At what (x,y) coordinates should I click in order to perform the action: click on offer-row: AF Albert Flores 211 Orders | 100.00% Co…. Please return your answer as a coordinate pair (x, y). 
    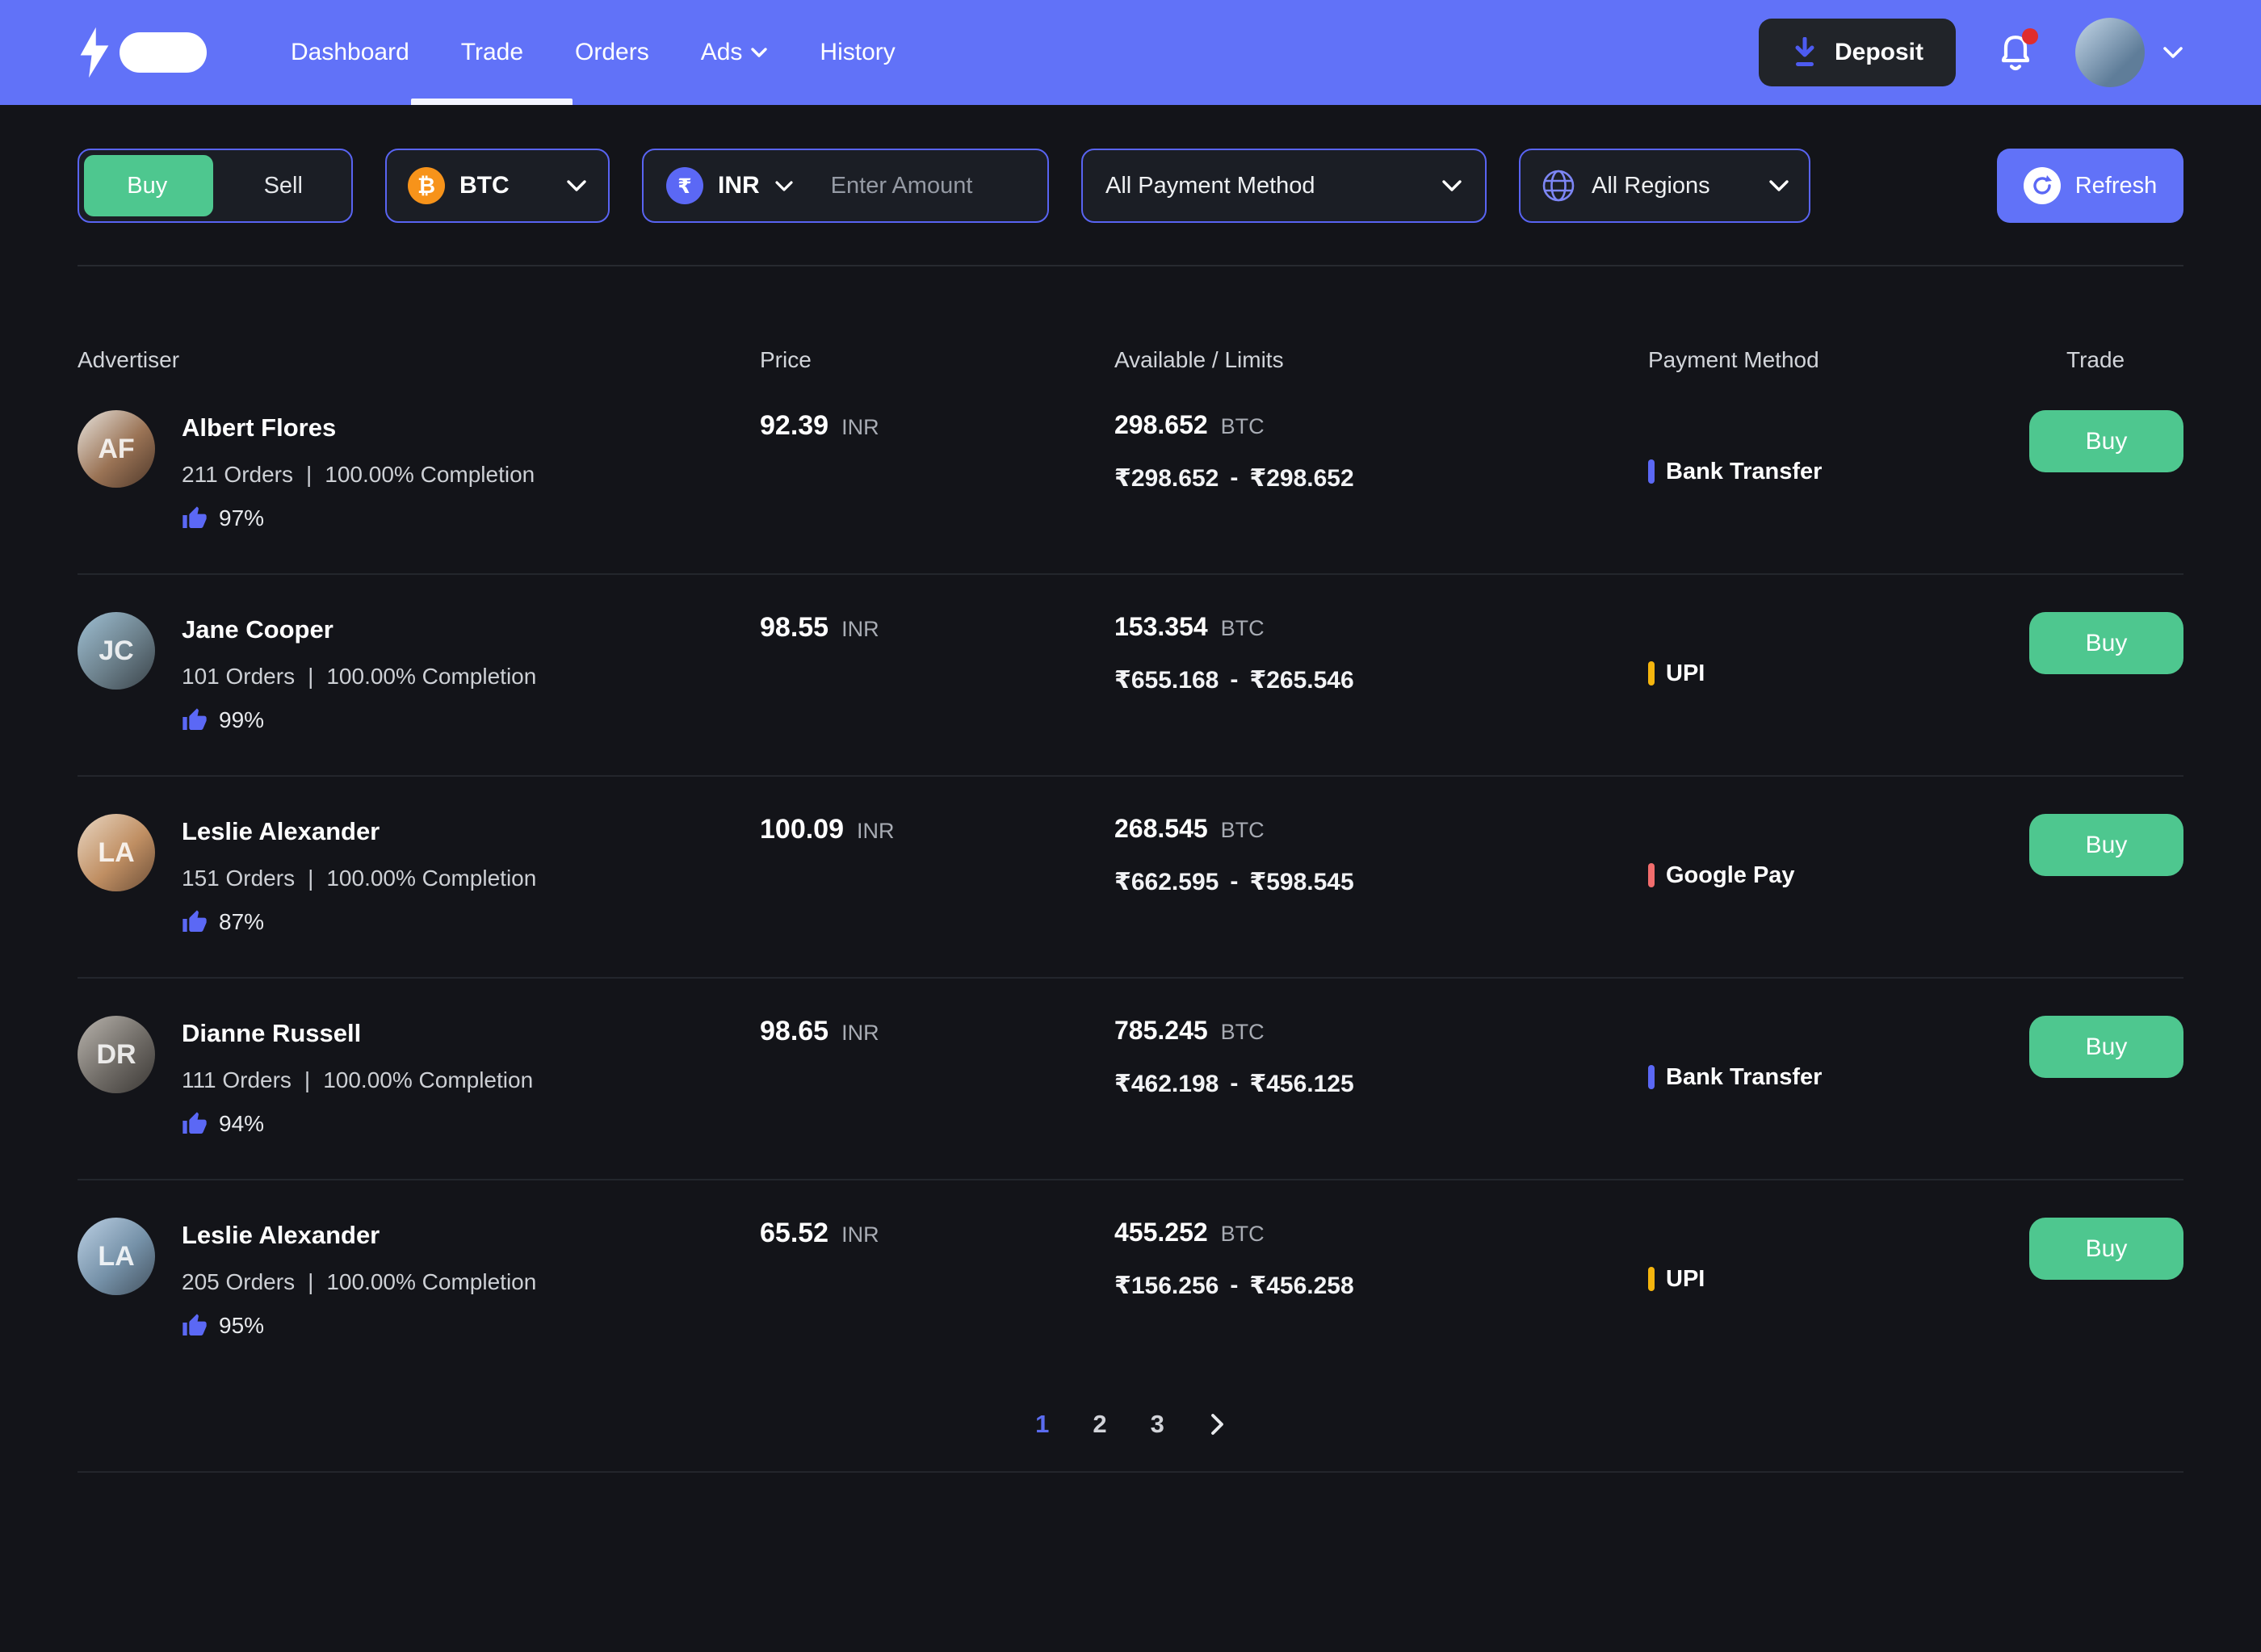
    Looking at the image, I should click on (1130, 474).